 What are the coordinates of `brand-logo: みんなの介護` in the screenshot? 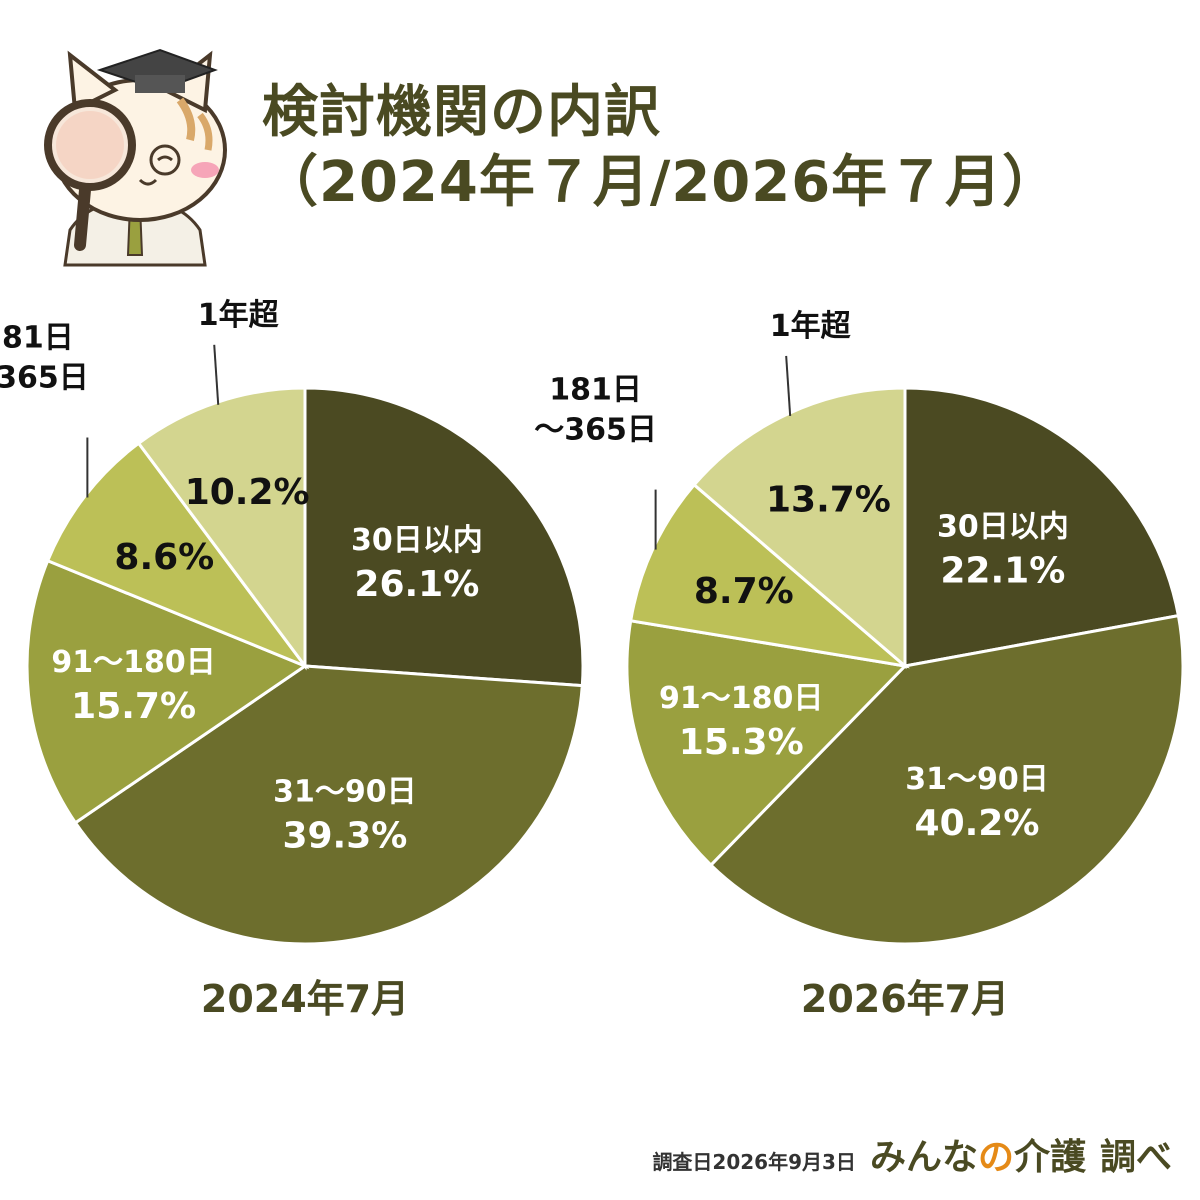 It's located at (978, 1154).